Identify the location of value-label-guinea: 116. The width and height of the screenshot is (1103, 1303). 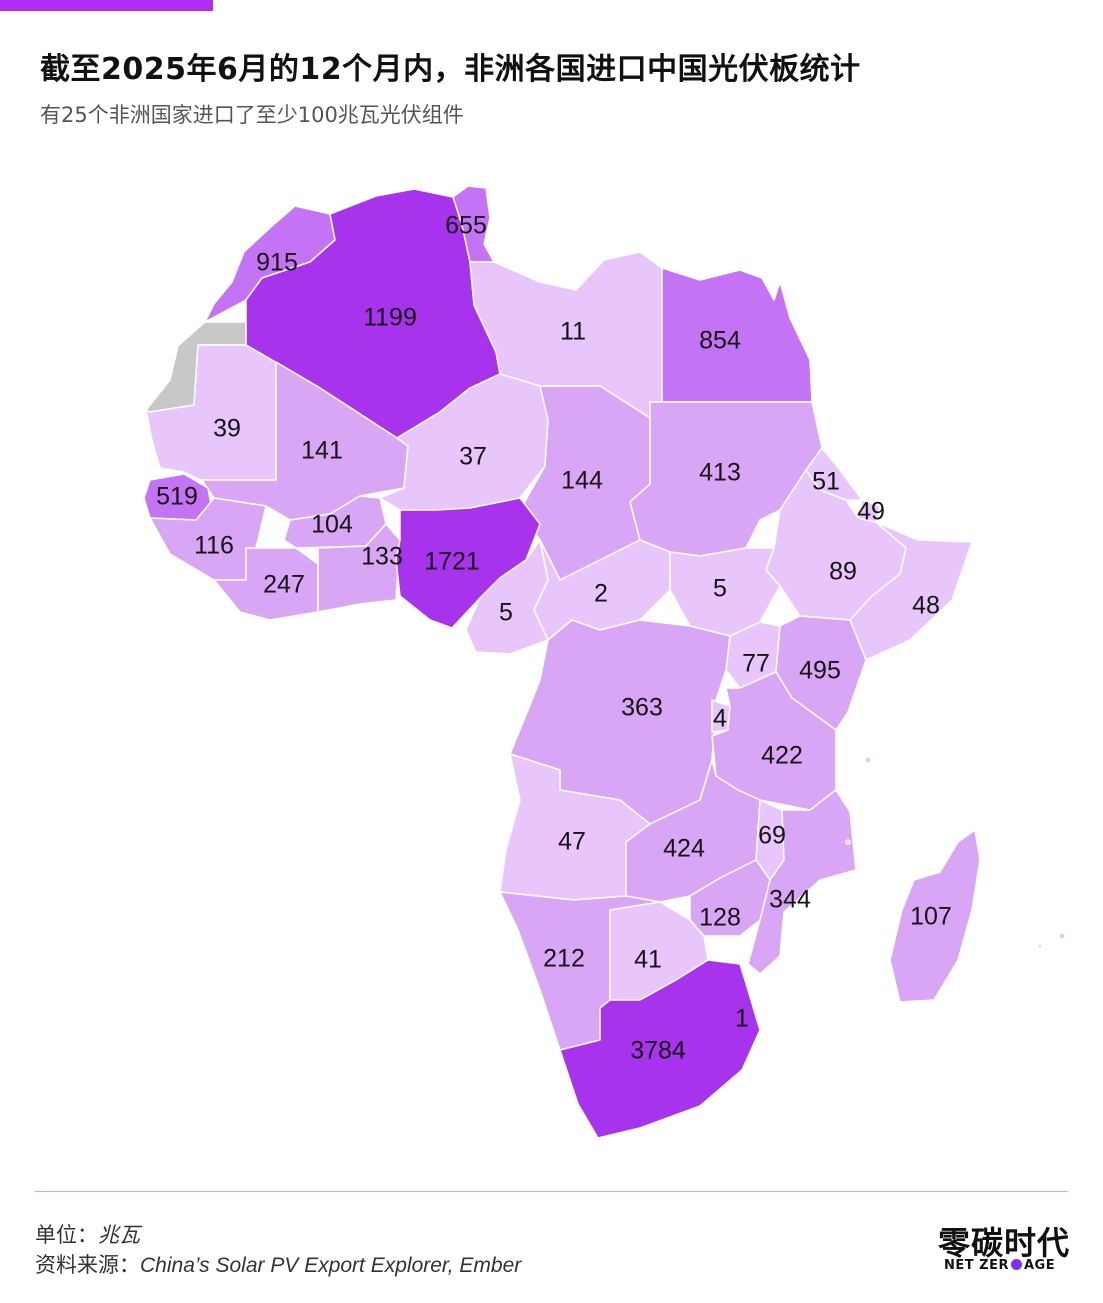
(214, 546).